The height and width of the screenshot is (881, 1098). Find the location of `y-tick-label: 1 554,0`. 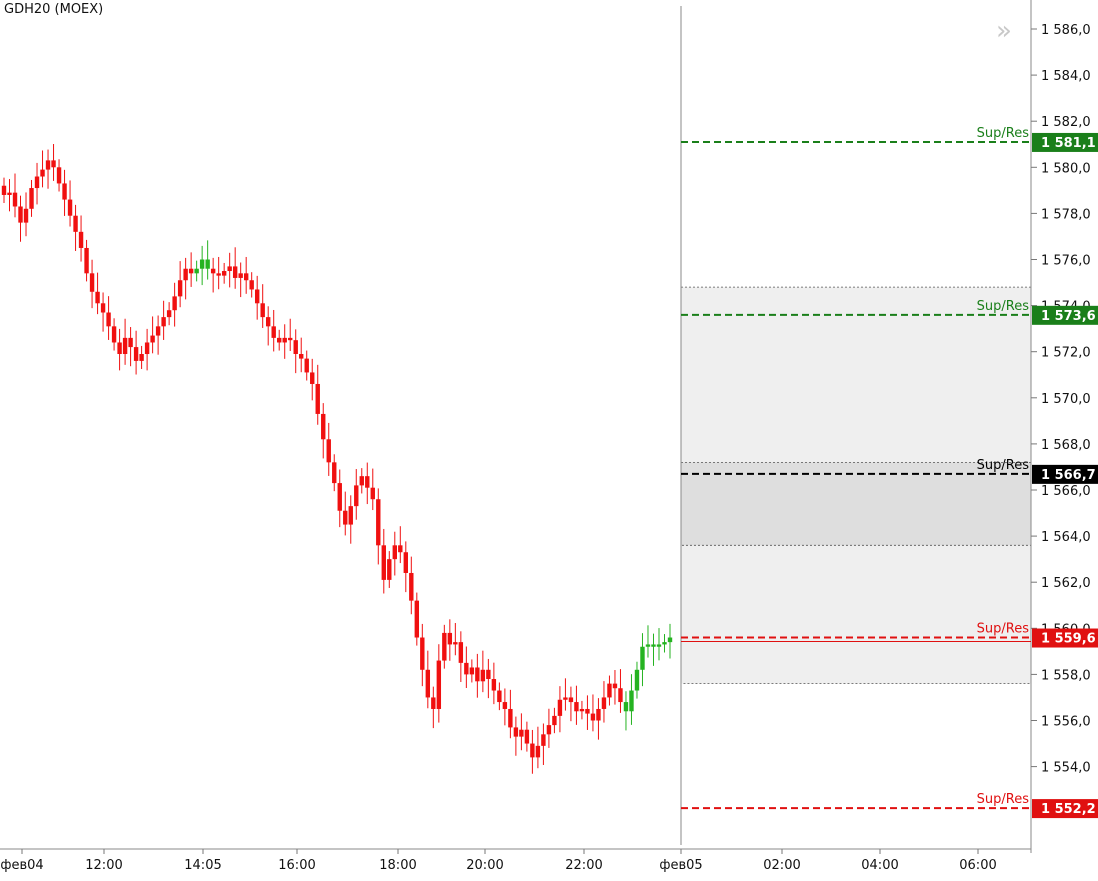

y-tick-label: 1 554,0 is located at coordinates (1066, 768).